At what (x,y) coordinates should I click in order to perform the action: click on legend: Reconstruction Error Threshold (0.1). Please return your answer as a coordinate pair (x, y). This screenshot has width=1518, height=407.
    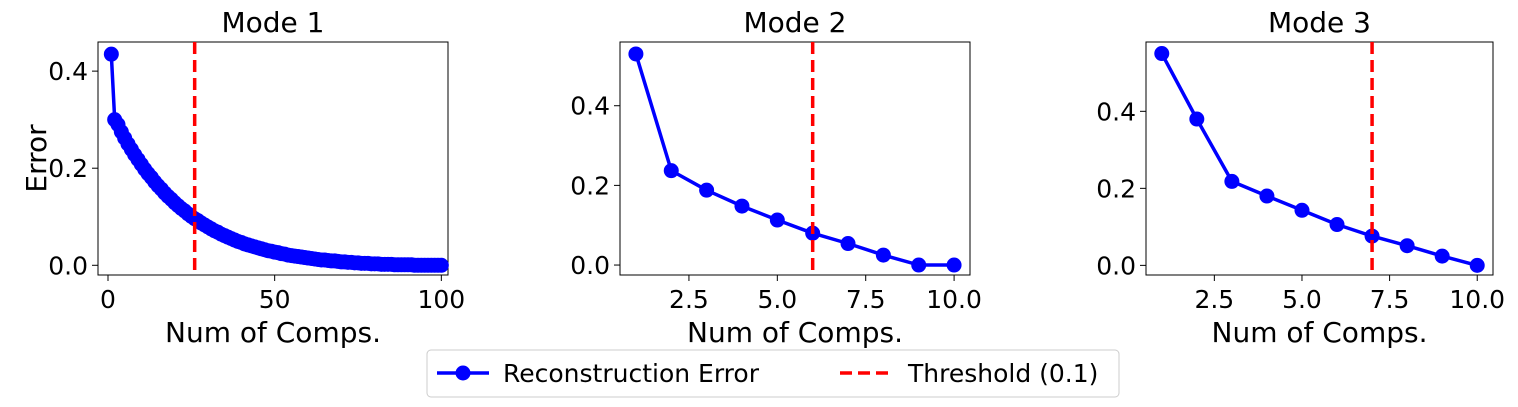
    Looking at the image, I should click on (773, 373).